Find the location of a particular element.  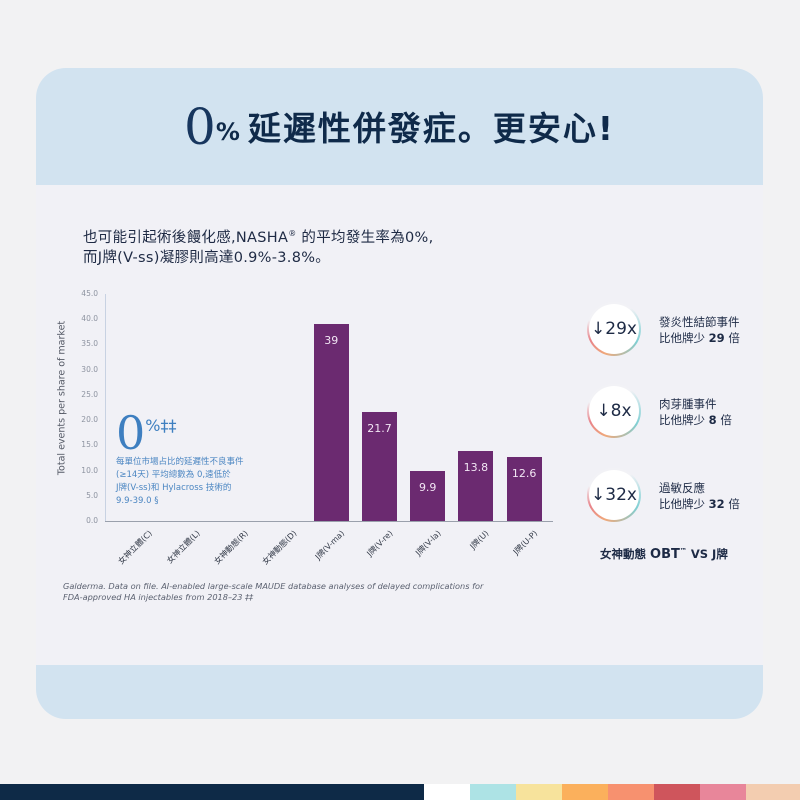

x-category-label: J牌(V-re) is located at coordinates (380, 543).